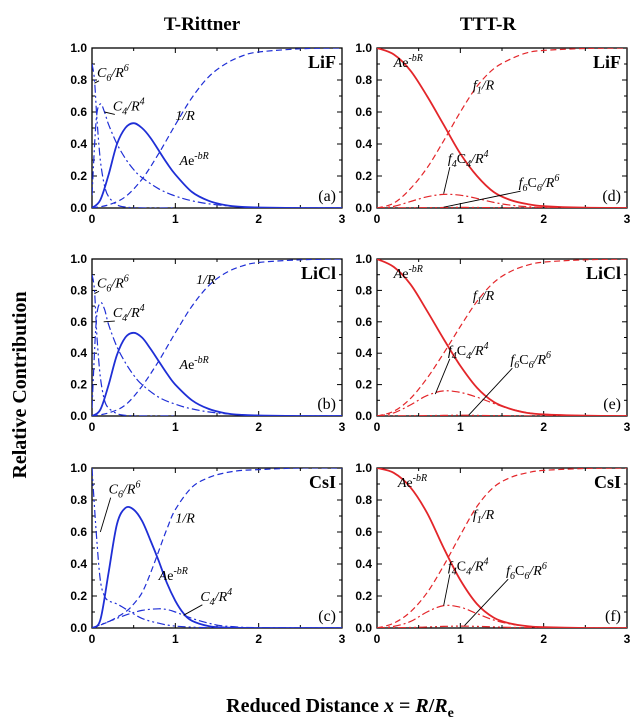 This screenshot has height=728, width=636. Describe the element at coordinates (327, 616) in the screenshot. I see `panel-letter-label: (c)` at that location.